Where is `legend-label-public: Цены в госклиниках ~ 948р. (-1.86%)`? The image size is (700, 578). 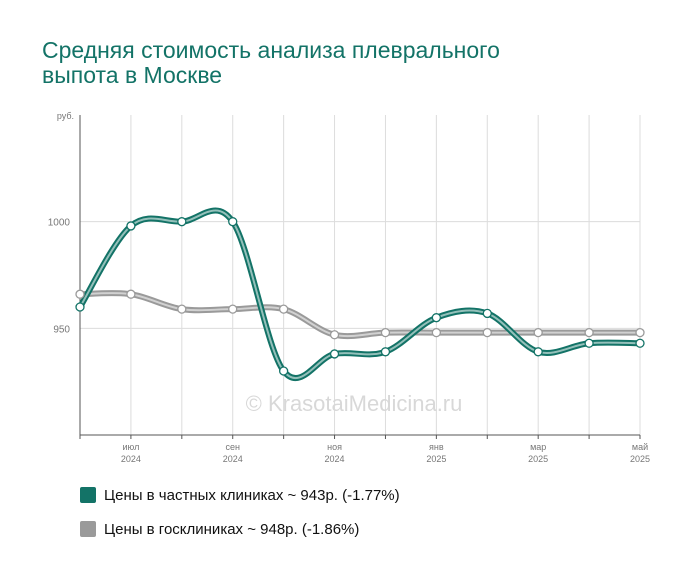 legend-label-public: Цены в госклиниках ~ 948р. (-1.86%) is located at coordinates (232, 529).